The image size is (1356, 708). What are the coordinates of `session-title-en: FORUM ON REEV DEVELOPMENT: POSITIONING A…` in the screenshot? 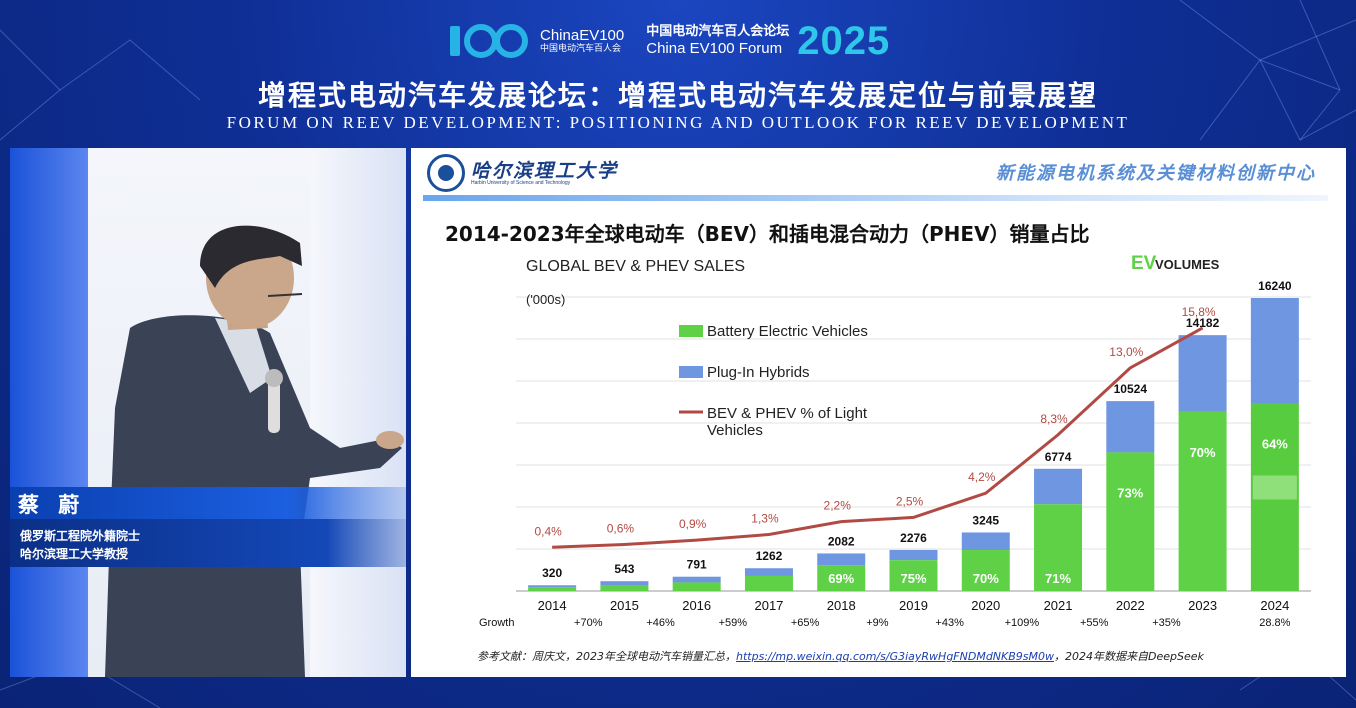 It's located at (678, 122).